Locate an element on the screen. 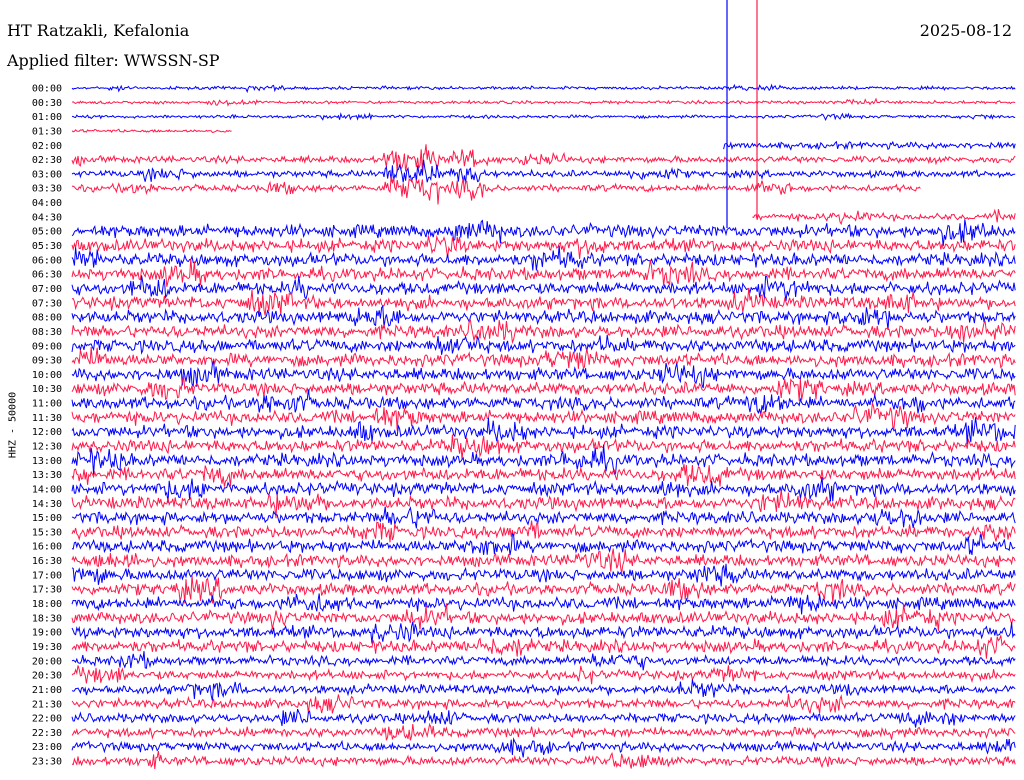 This screenshot has width=1024, height=780. row-label: 04:00 is located at coordinates (47, 203).